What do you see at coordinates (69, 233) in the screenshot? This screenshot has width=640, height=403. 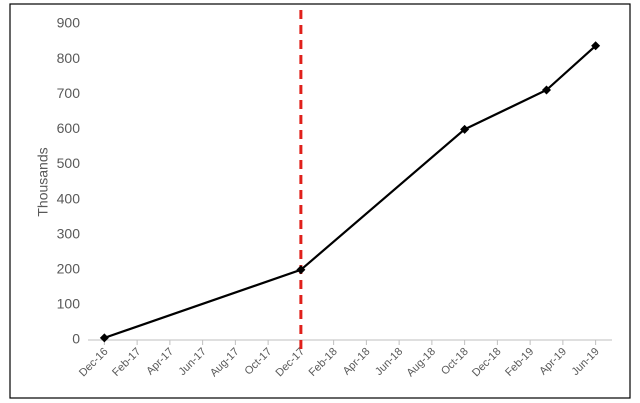 I see `y-tick-label: 300` at bounding box center [69, 233].